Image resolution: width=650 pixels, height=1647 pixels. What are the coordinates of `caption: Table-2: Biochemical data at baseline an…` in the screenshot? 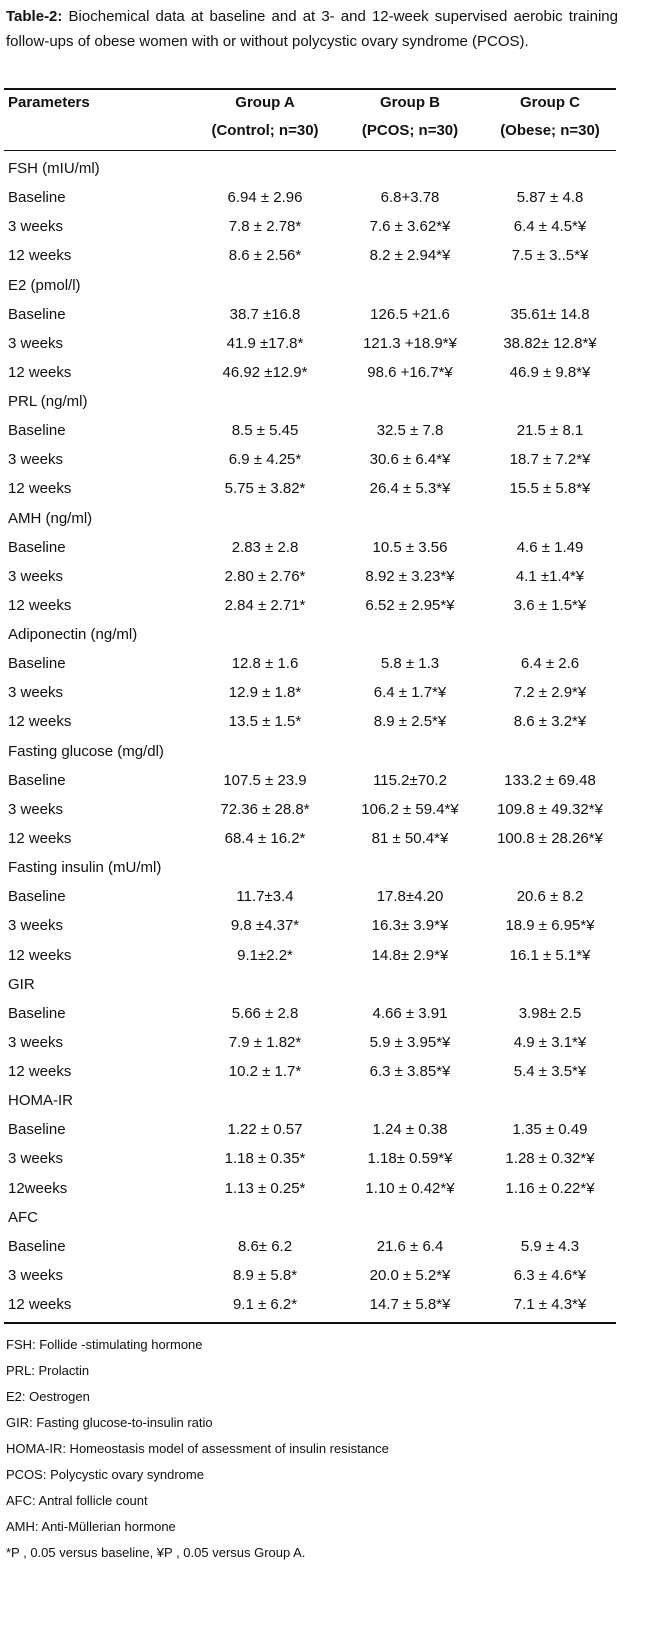 It's located at (312, 29).